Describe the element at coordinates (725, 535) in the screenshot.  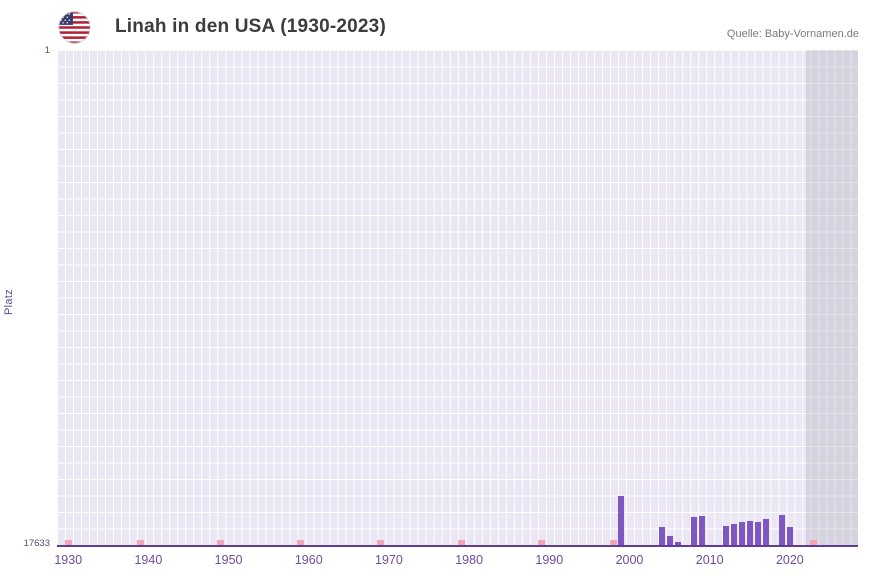
I see `bar-2012` at that location.